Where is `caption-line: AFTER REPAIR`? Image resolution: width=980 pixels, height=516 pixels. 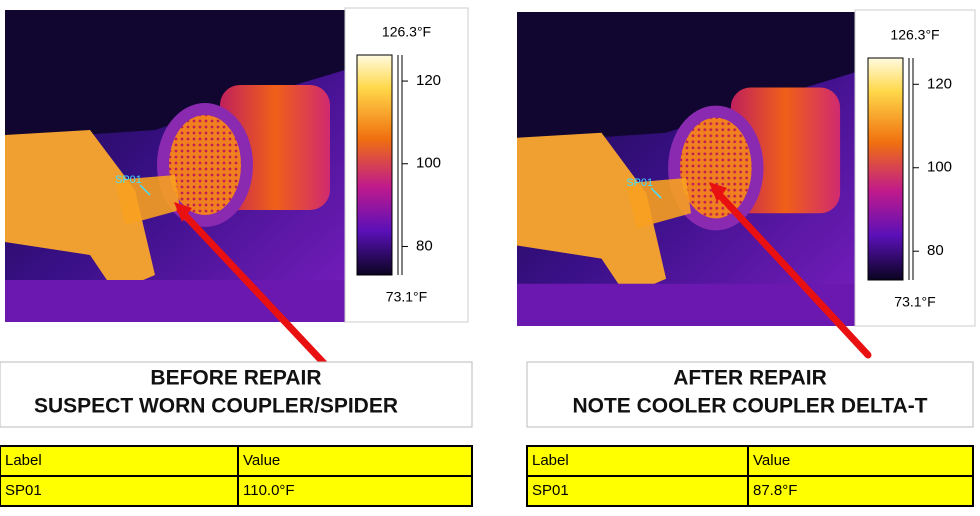 caption-line: AFTER REPAIR is located at coordinates (750, 378).